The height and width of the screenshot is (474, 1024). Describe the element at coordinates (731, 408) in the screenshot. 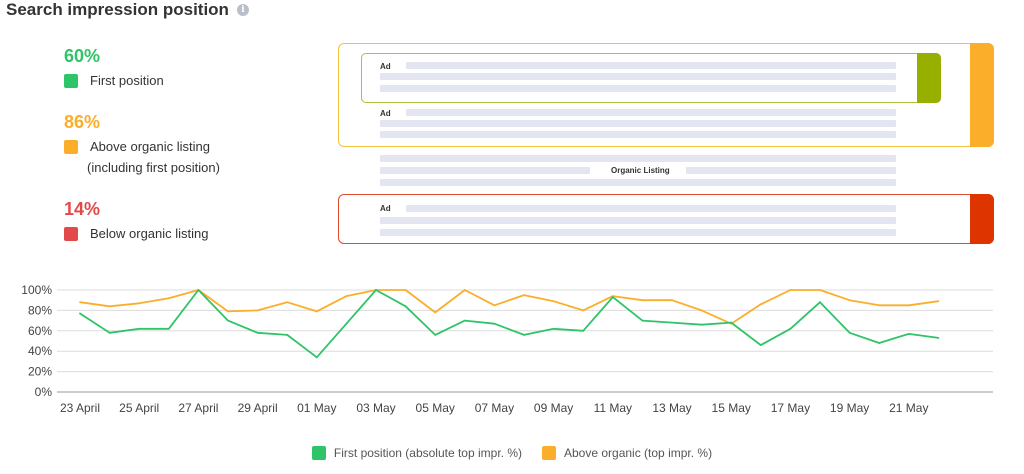

I see `x-tick-label: 15 May` at that location.